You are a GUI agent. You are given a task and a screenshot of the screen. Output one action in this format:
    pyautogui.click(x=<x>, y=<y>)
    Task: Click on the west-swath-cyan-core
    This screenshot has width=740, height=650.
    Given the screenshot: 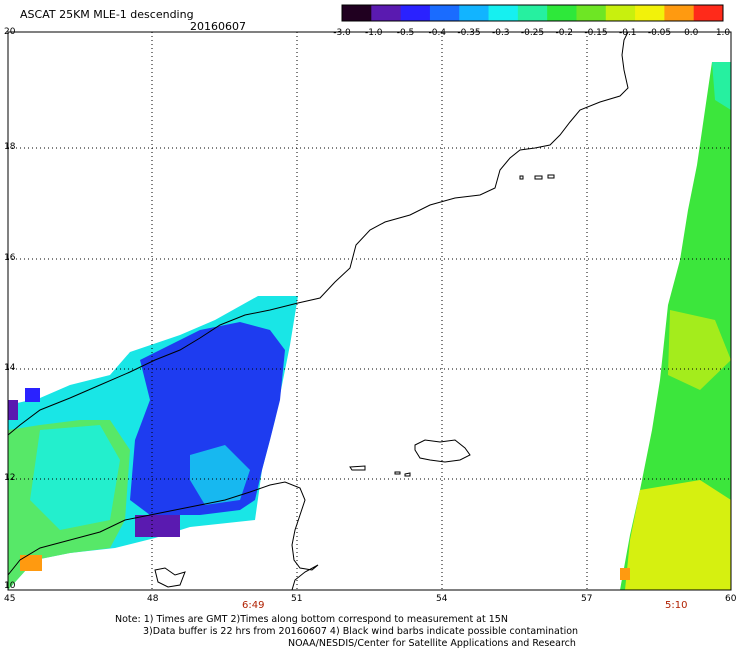 What is the action you would take?
    pyautogui.click(x=75, y=477)
    